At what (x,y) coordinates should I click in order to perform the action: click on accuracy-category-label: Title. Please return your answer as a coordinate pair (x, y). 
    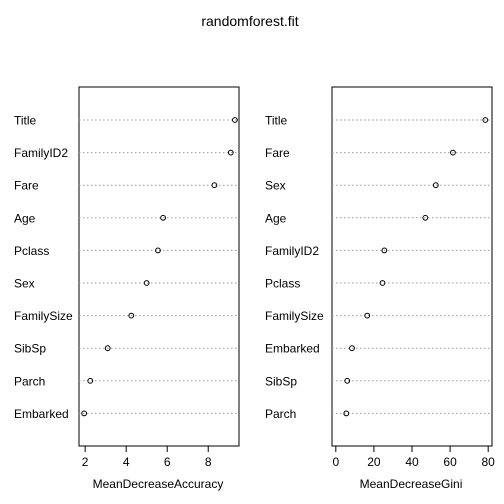
    Looking at the image, I should click on (25, 121).